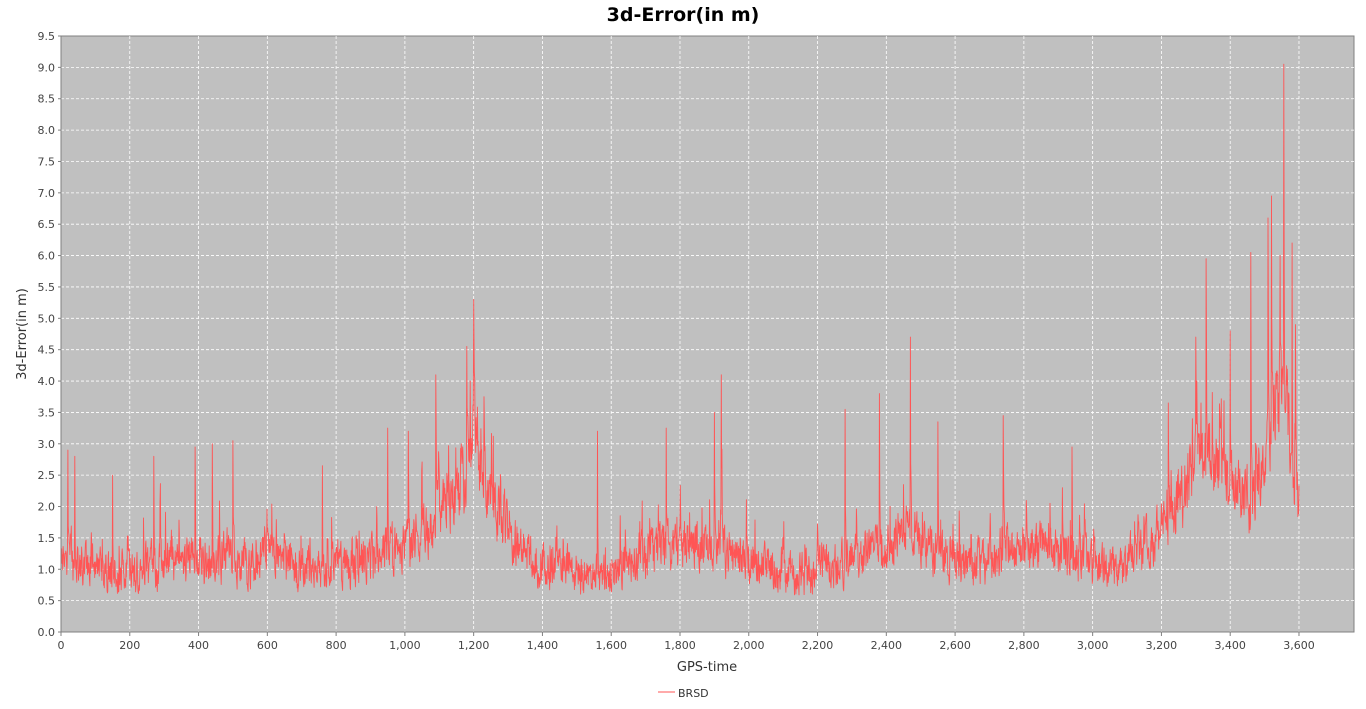 The width and height of the screenshot is (1366, 709). I want to click on y-tick-label: 3.0, so click(47, 444).